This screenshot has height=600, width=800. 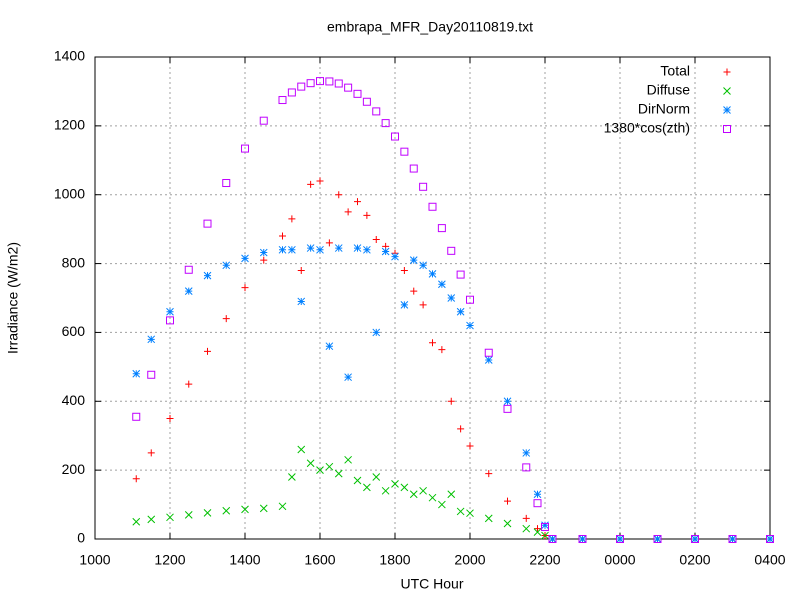 I want to click on x-tick-label: 0200, so click(x=694, y=560).